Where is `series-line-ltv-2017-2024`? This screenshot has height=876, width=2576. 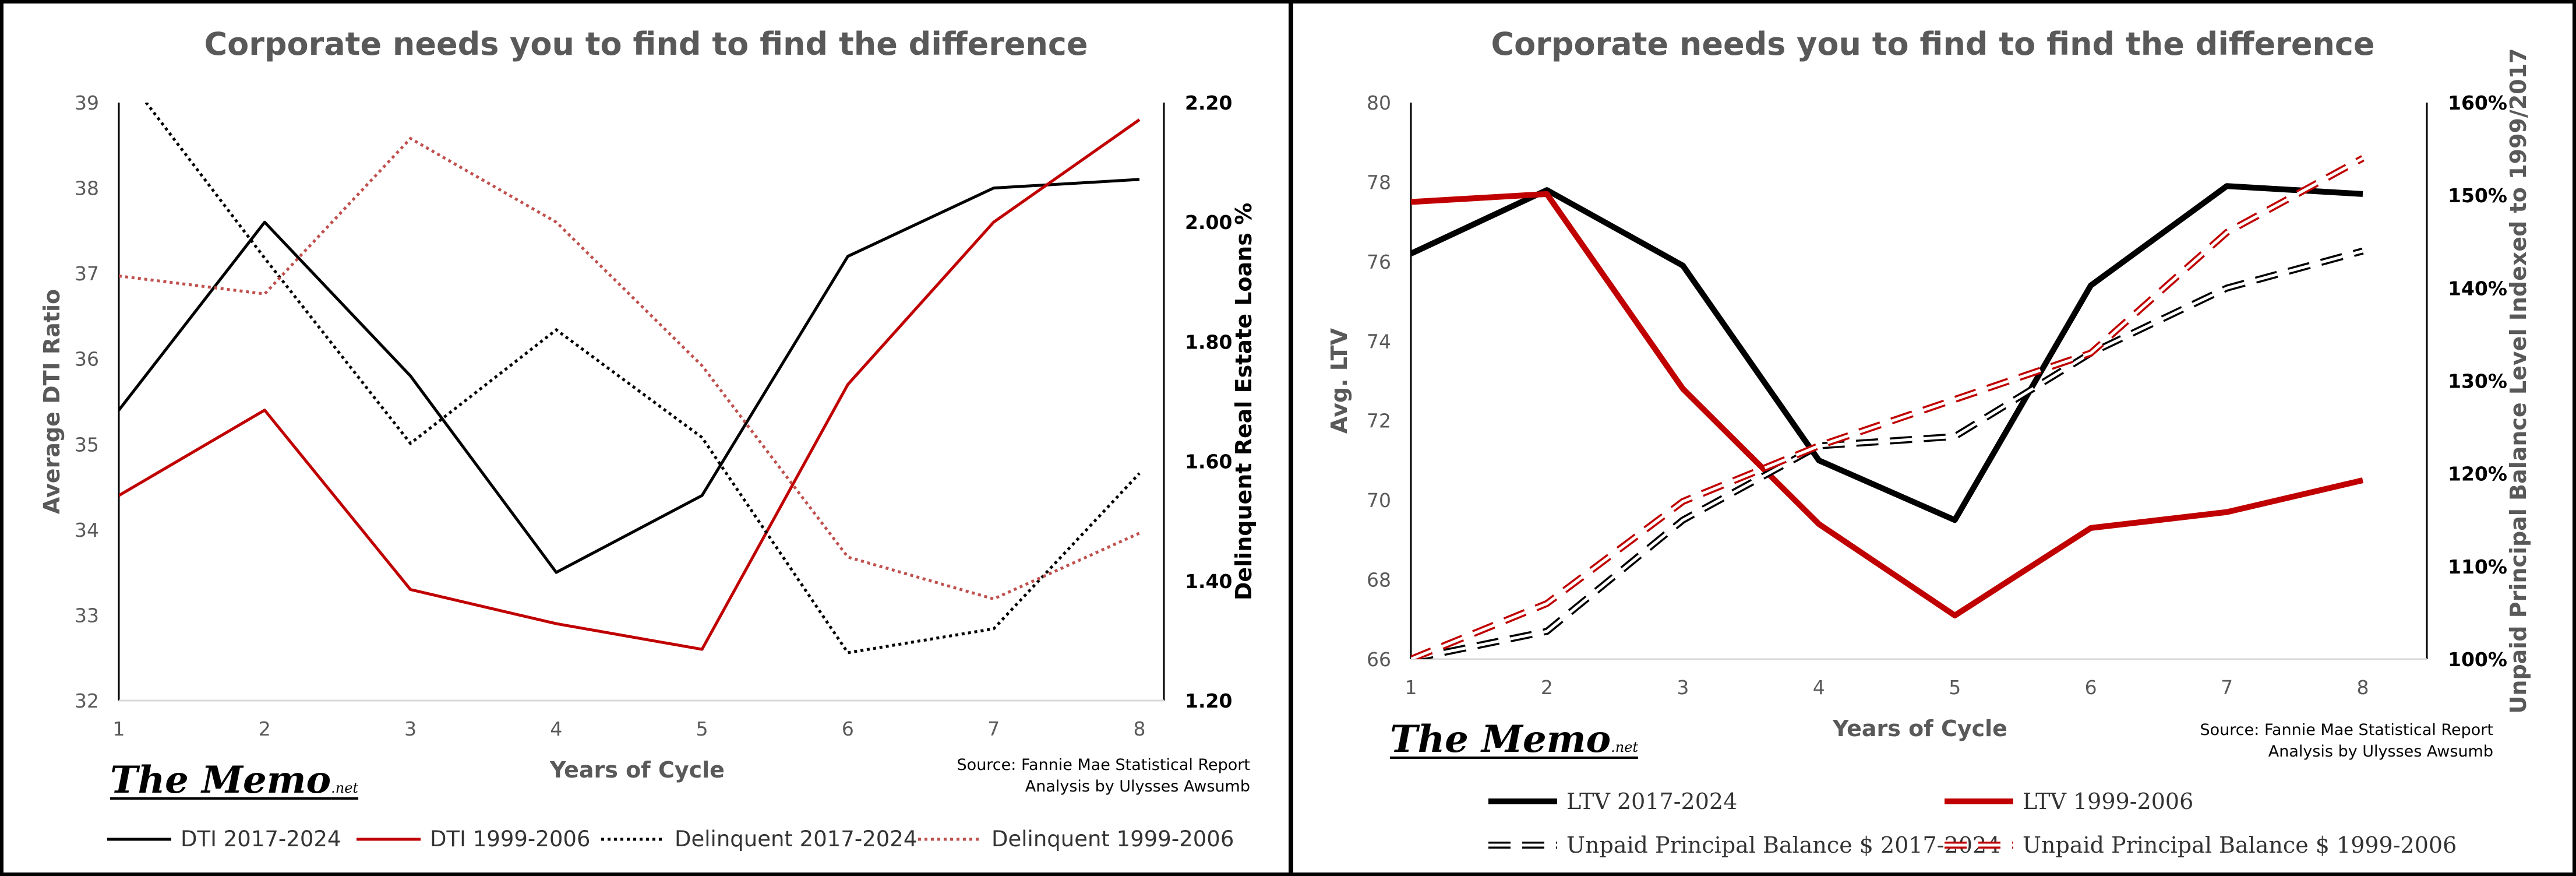 series-line-ltv-2017-2024 is located at coordinates (1887, 353).